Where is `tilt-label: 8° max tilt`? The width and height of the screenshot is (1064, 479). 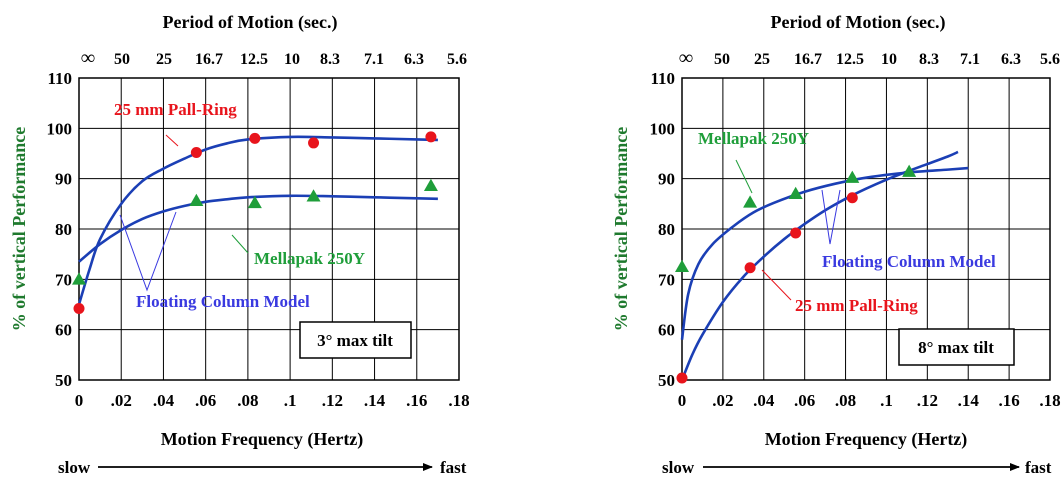 tilt-label: 8° max tilt is located at coordinates (956, 347).